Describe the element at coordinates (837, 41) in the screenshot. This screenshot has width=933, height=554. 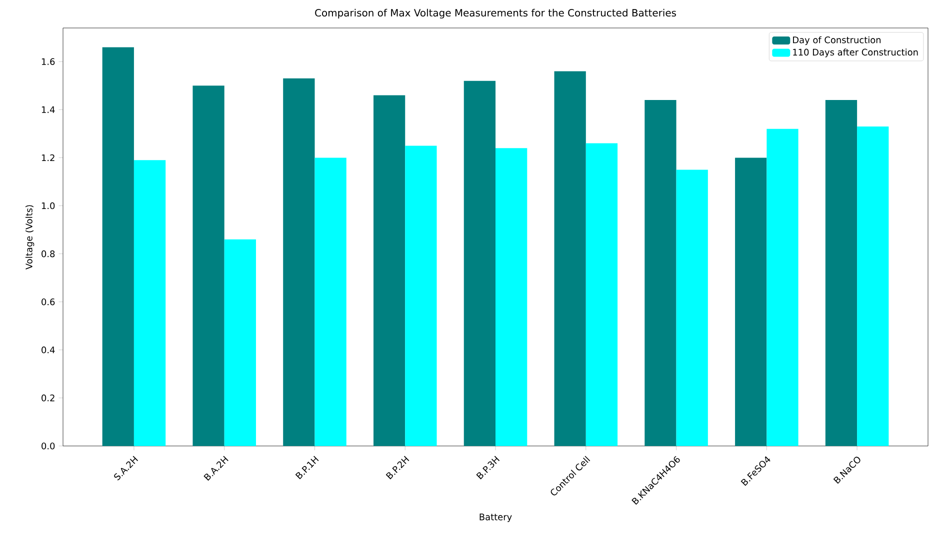
I see `legend-label: Day of Construction` at that location.